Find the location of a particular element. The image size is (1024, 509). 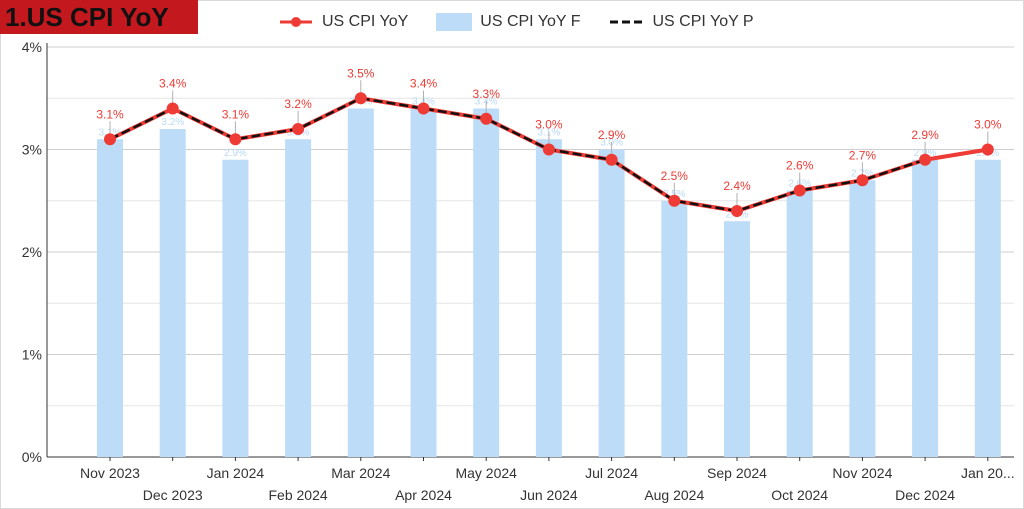

legend-item-us-cpi-yoy-f: US CPI YoY F is located at coordinates (508, 22).